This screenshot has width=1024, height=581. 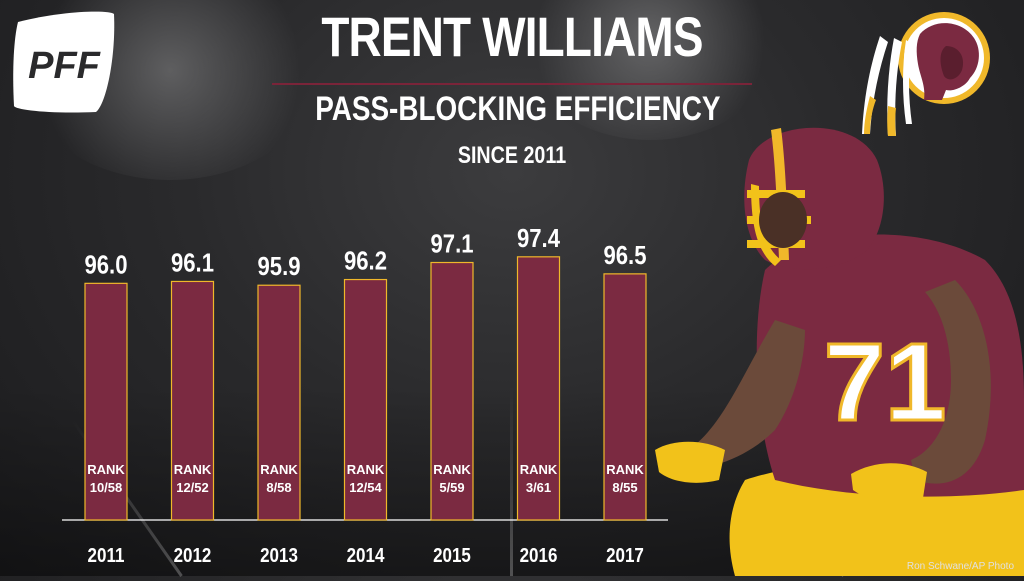 I want to click on rank-value-2016: 3/61, so click(x=538, y=487).